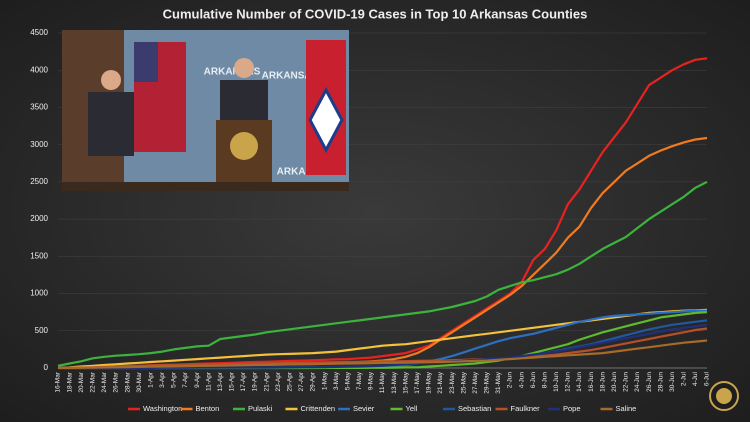 The height and width of the screenshot is (422, 750). Describe the element at coordinates (440, 382) in the screenshot. I see `x-tick-label: 21-May` at that location.